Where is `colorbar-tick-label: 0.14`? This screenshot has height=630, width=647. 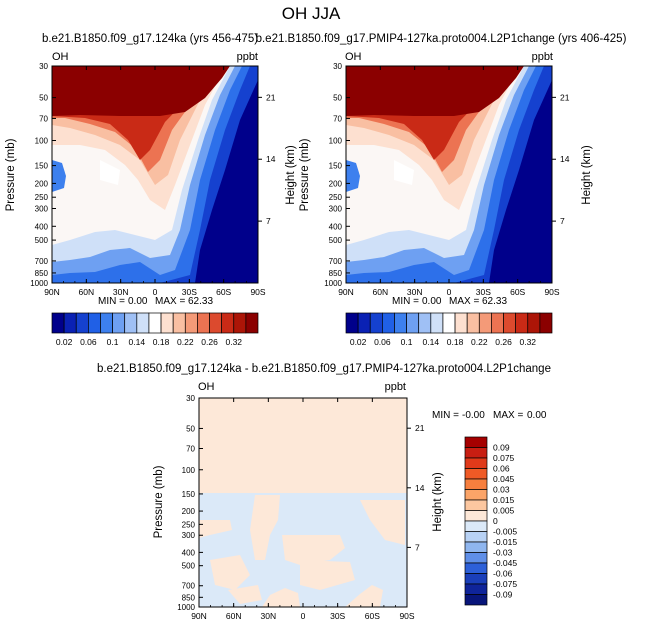 colorbar-tick-label: 0.14 is located at coordinates (137, 342).